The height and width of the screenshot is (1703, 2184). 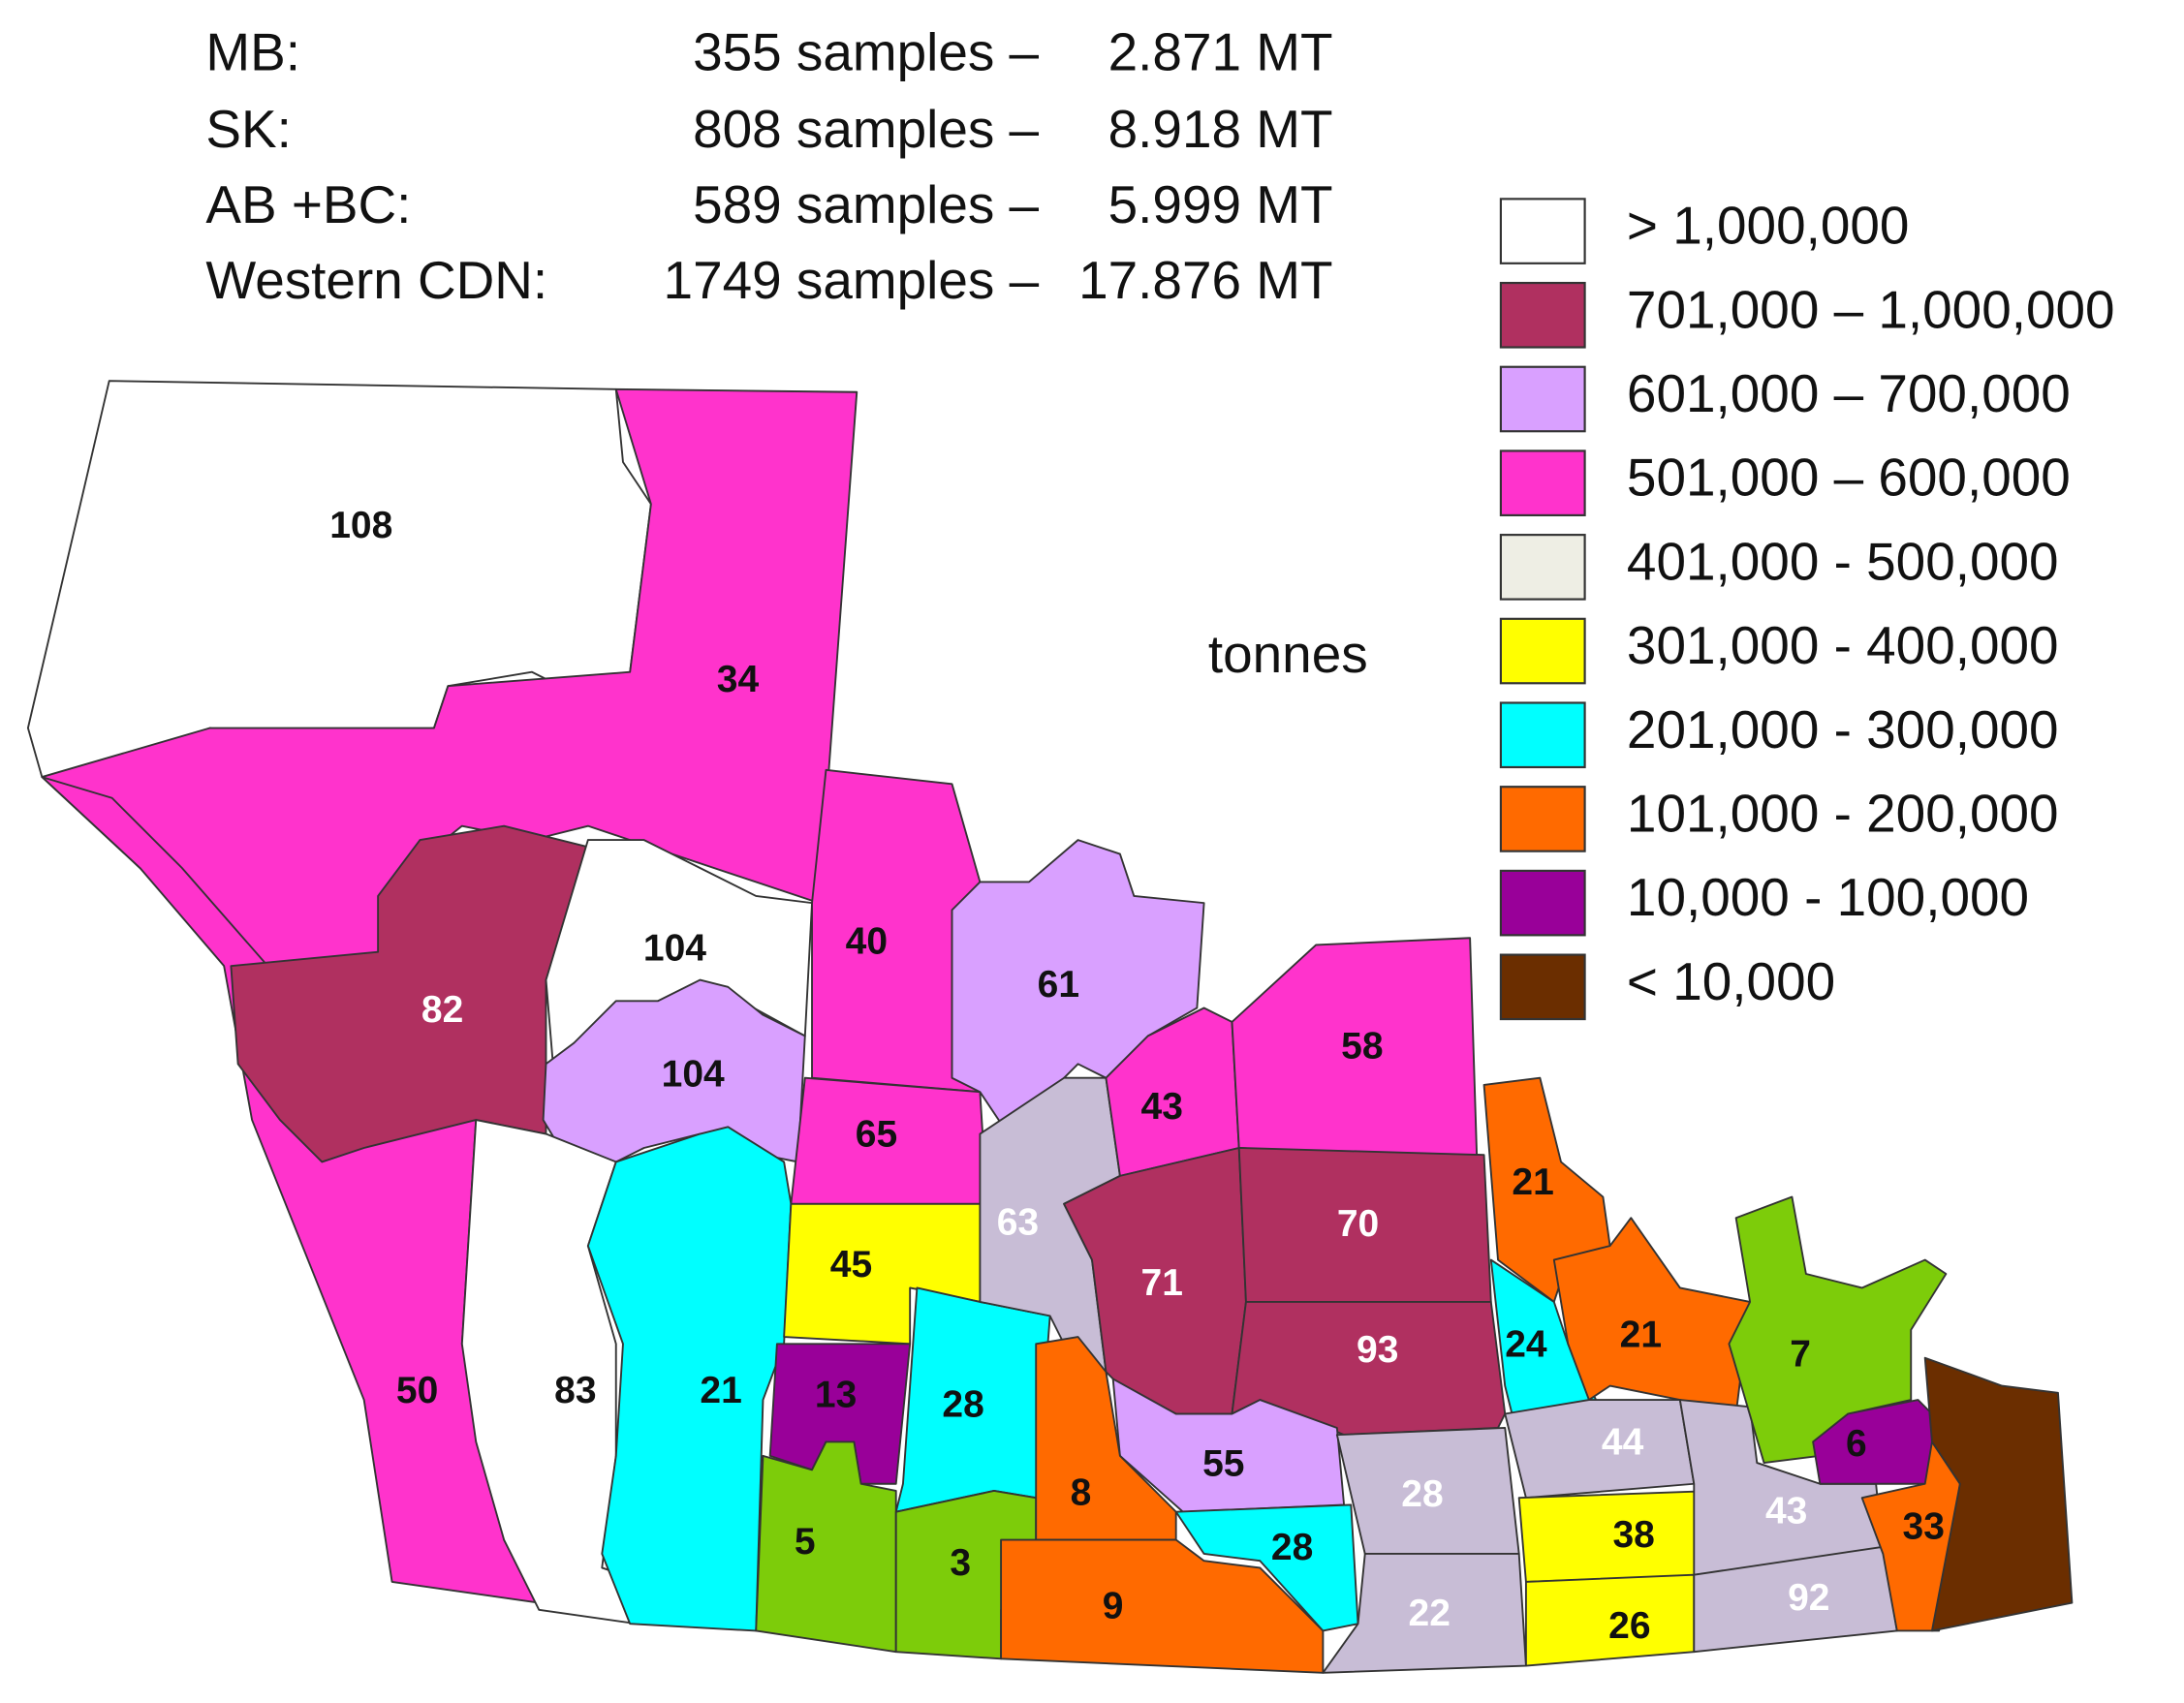 What do you see at coordinates (866, 129) in the screenshot?
I see `summary-samples: 808 samples –` at bounding box center [866, 129].